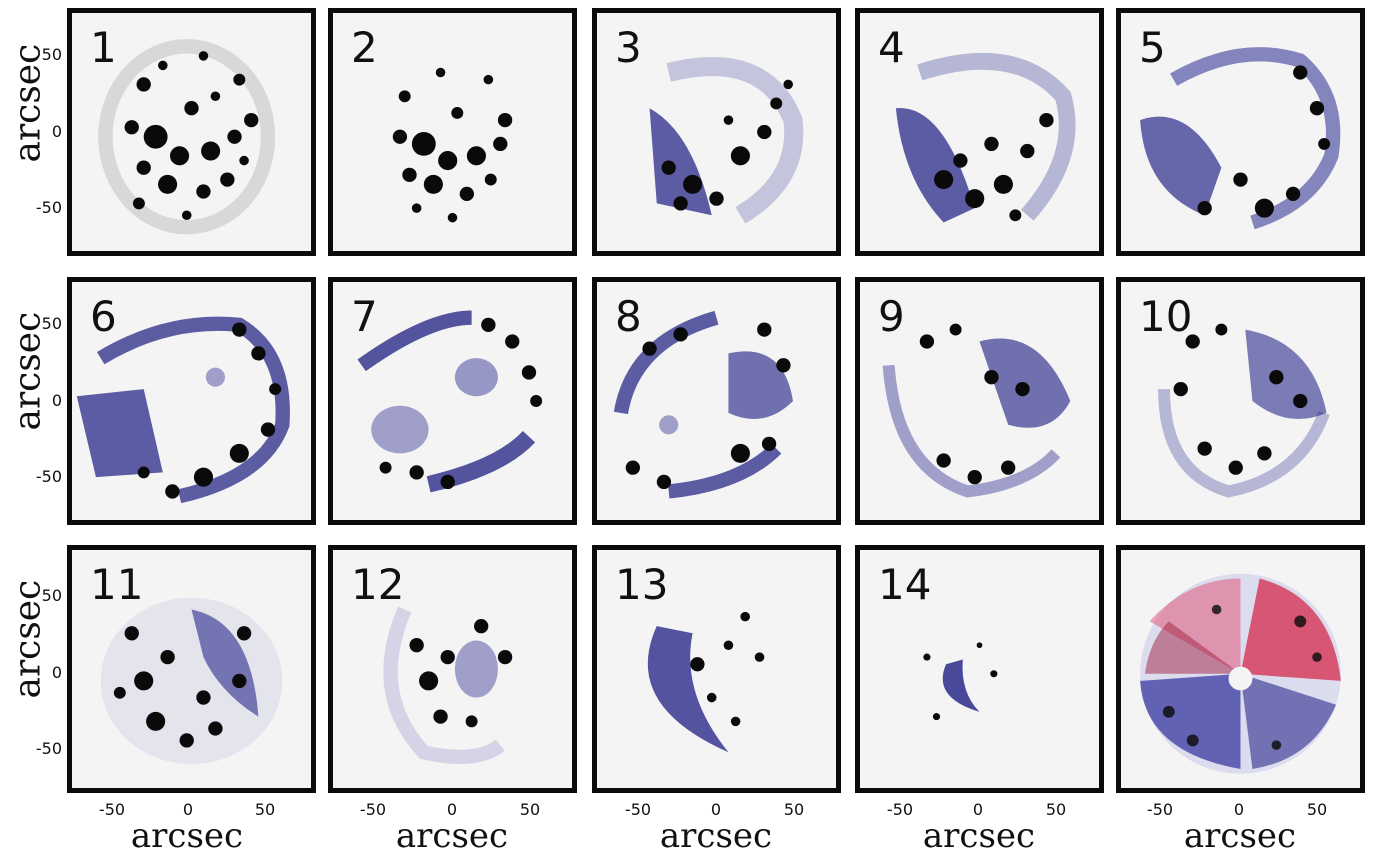 The image size is (1373, 856). I want to click on panel-12-number: 12, so click(378, 584).